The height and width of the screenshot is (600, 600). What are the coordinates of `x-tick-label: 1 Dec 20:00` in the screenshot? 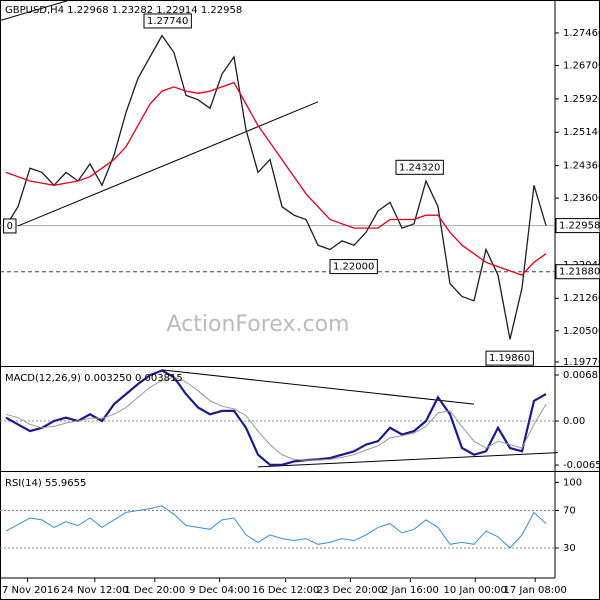 It's located at (154, 590).